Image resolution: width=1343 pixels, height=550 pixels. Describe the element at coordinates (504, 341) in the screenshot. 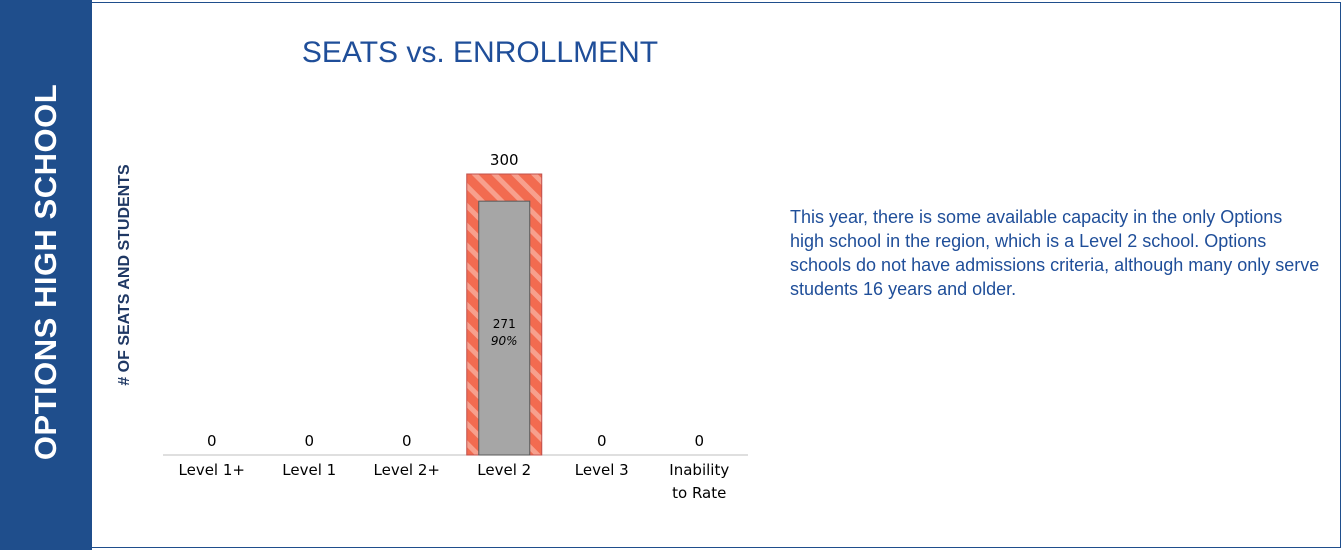

I see `enrollment-percent: 90%` at that location.